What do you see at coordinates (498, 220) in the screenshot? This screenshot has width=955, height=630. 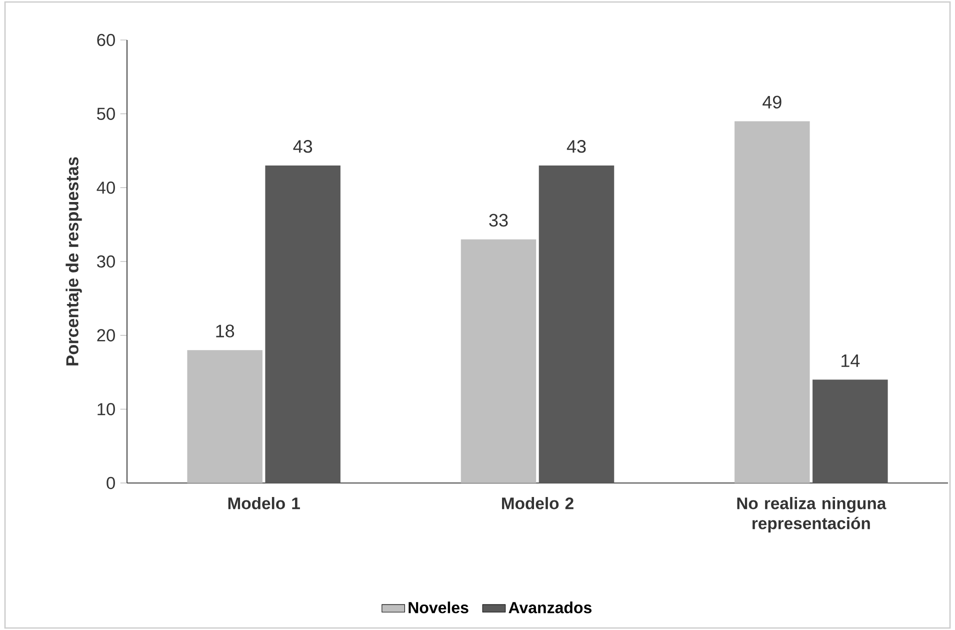 I see `data-label: 33` at bounding box center [498, 220].